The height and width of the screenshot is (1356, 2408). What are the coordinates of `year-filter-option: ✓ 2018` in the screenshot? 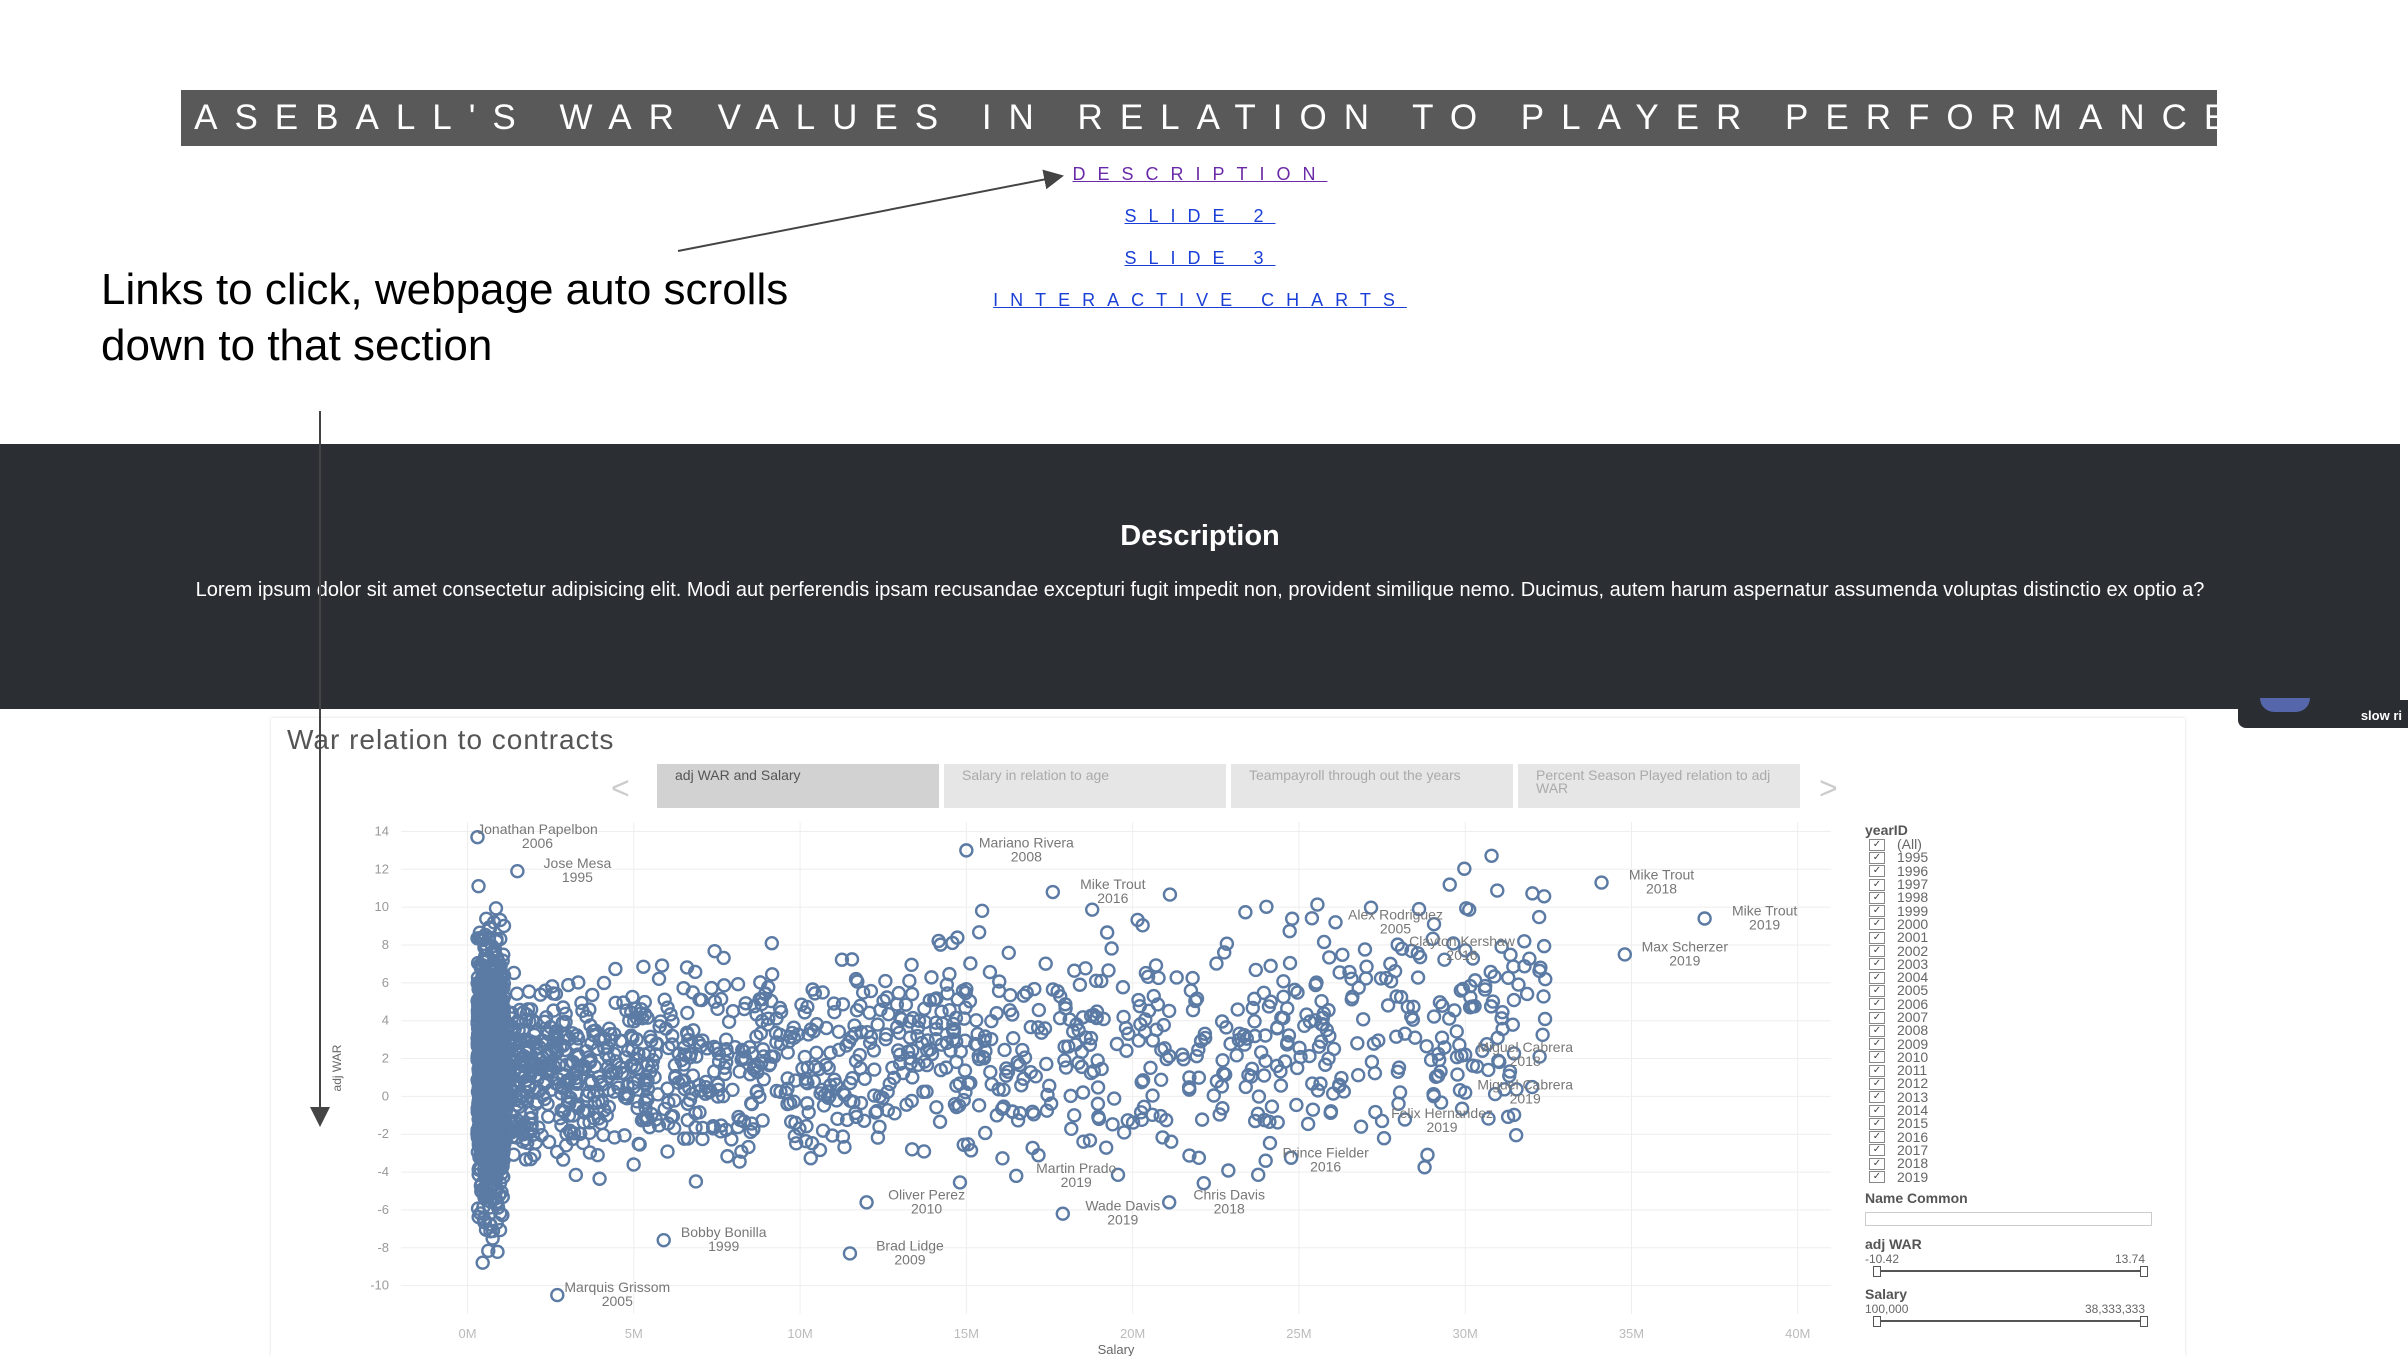 It's located at (2015, 1163).